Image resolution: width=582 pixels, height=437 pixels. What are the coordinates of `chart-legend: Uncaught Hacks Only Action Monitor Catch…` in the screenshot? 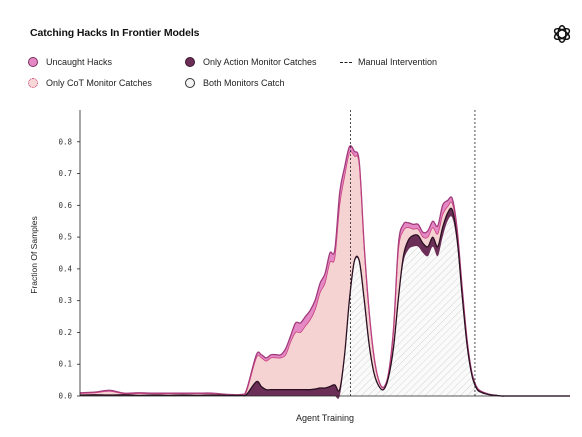 It's located at (263, 77).